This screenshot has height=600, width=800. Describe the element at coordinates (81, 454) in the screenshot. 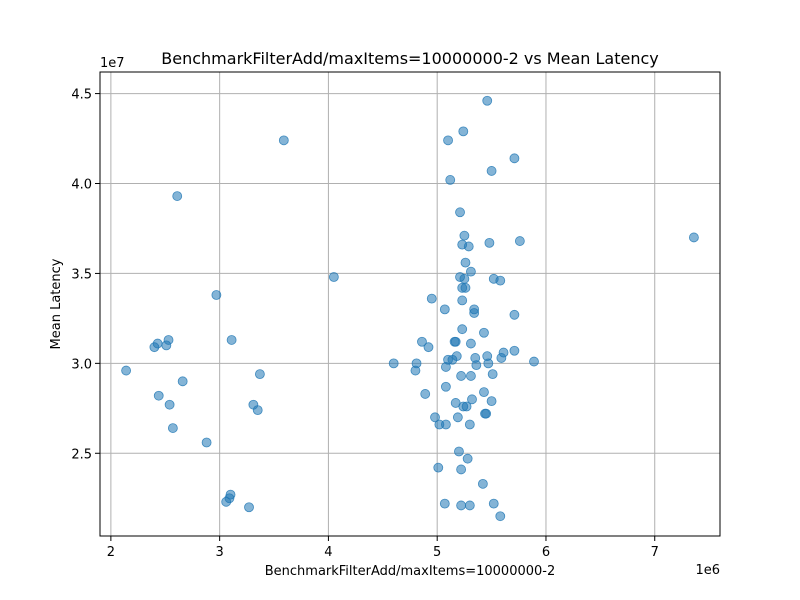

I see `y-tick-label: 2.5` at that location.